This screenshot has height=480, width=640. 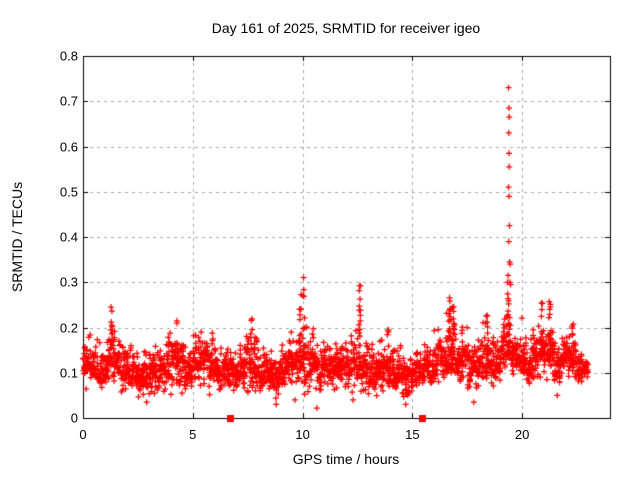 What do you see at coordinates (68, 101) in the screenshot?
I see `y-tick-label: 0.7` at bounding box center [68, 101].